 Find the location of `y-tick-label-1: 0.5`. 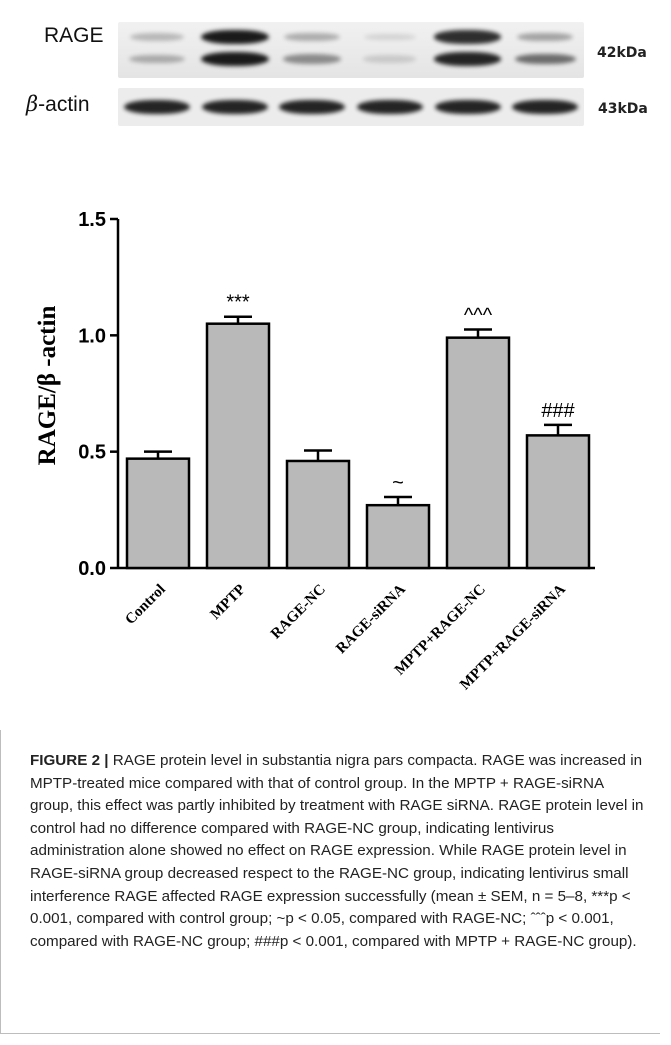

y-tick-label-1: 0.5 is located at coordinates (92, 453).